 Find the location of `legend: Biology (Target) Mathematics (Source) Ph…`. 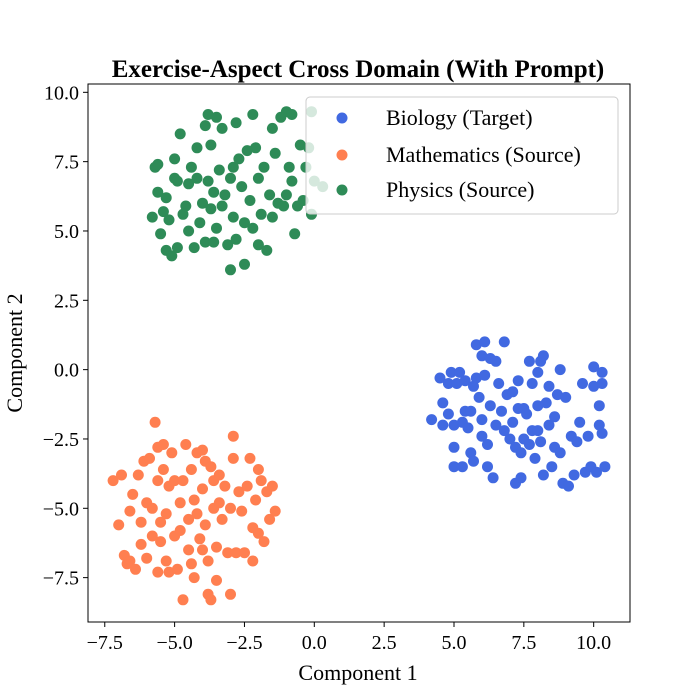

legend: Biology (Target) Mathematics (Source) Ph… is located at coordinates (462, 155).